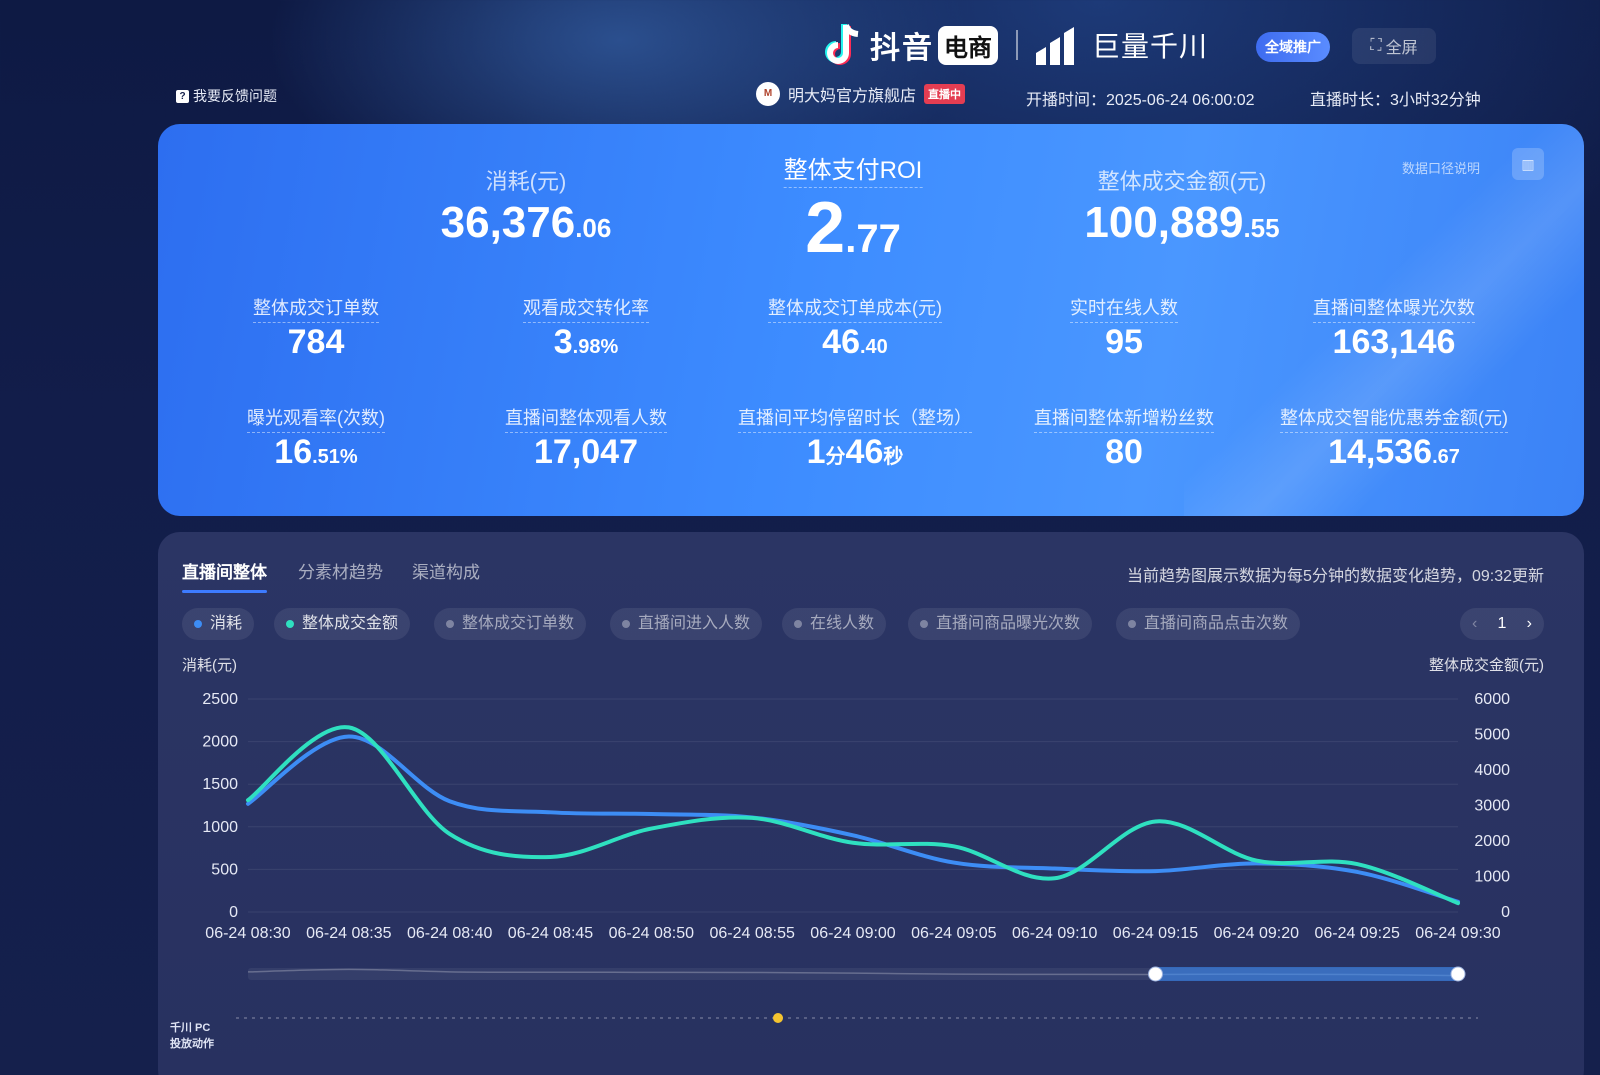  I want to click on metric-order-count: 整体成交订单数 784, so click(316, 328).